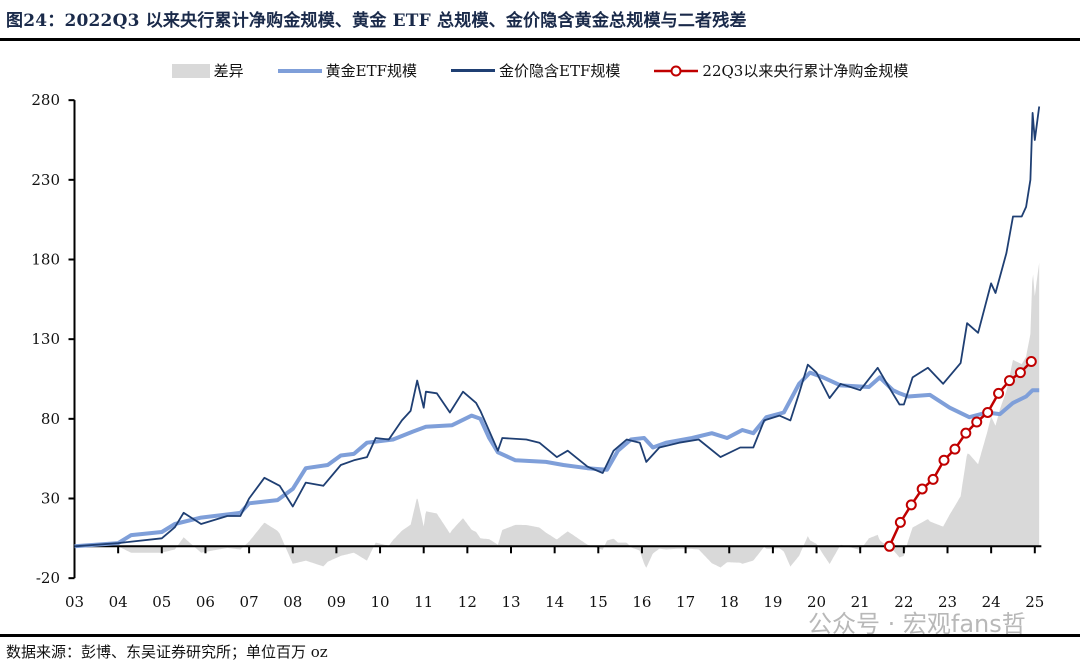  Describe the element at coordinates (560, 71) in the screenshot. I see `legend-label-implied: 金价隐含ETF规模` at that location.